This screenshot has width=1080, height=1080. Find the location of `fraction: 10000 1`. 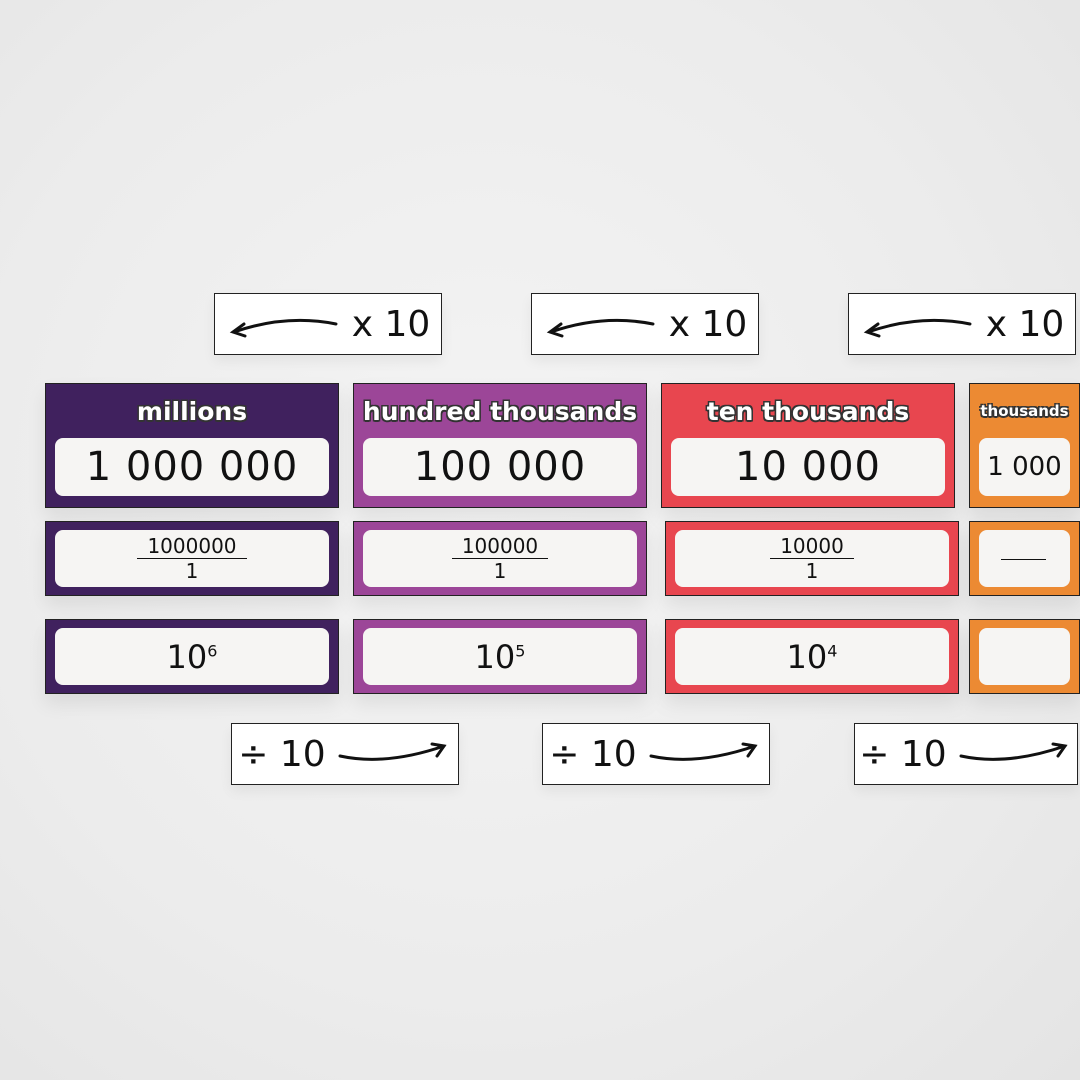

fraction: 10000 1 is located at coordinates (812, 558).